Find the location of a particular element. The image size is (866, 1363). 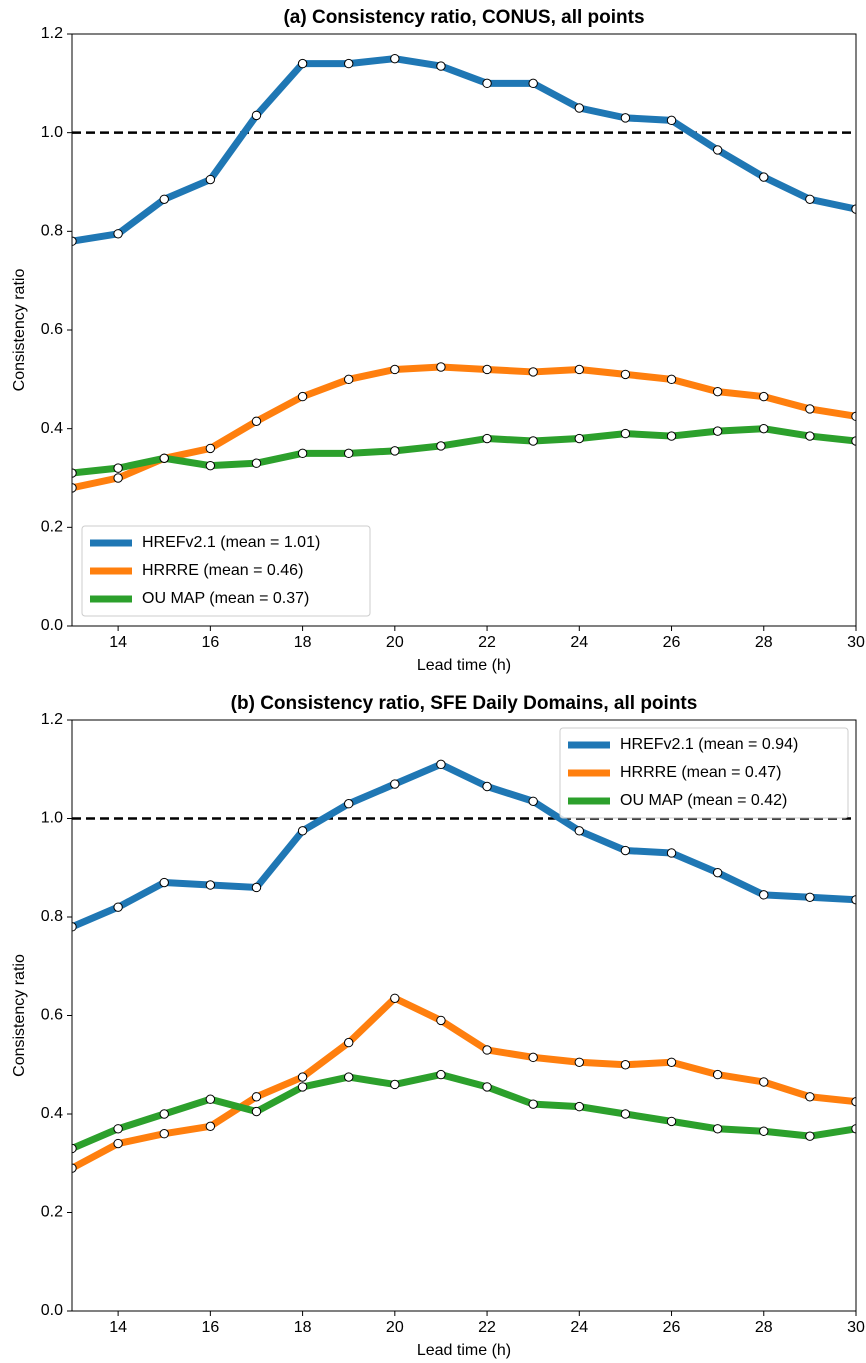

x-axis-label: Lead time (h) is located at coordinates (464, 1350).